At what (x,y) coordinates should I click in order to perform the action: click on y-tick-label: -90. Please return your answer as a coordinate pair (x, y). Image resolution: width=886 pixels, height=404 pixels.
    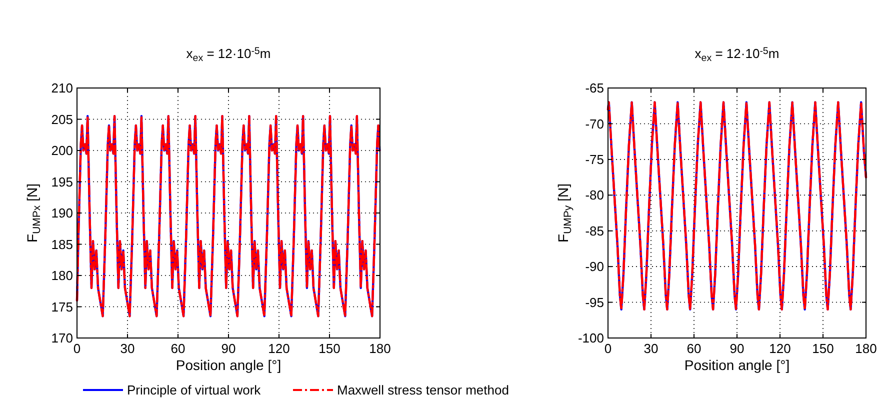
    Looking at the image, I should click on (594, 266).